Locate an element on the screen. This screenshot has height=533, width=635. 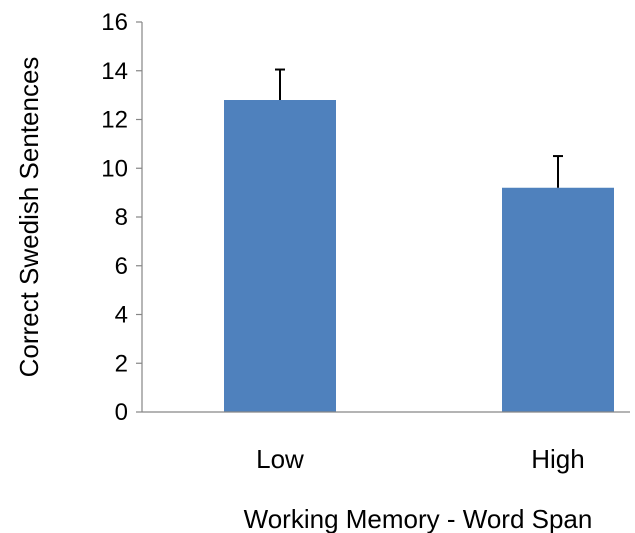
x-axis-title: Working Memory - Word Span is located at coordinates (418, 518).